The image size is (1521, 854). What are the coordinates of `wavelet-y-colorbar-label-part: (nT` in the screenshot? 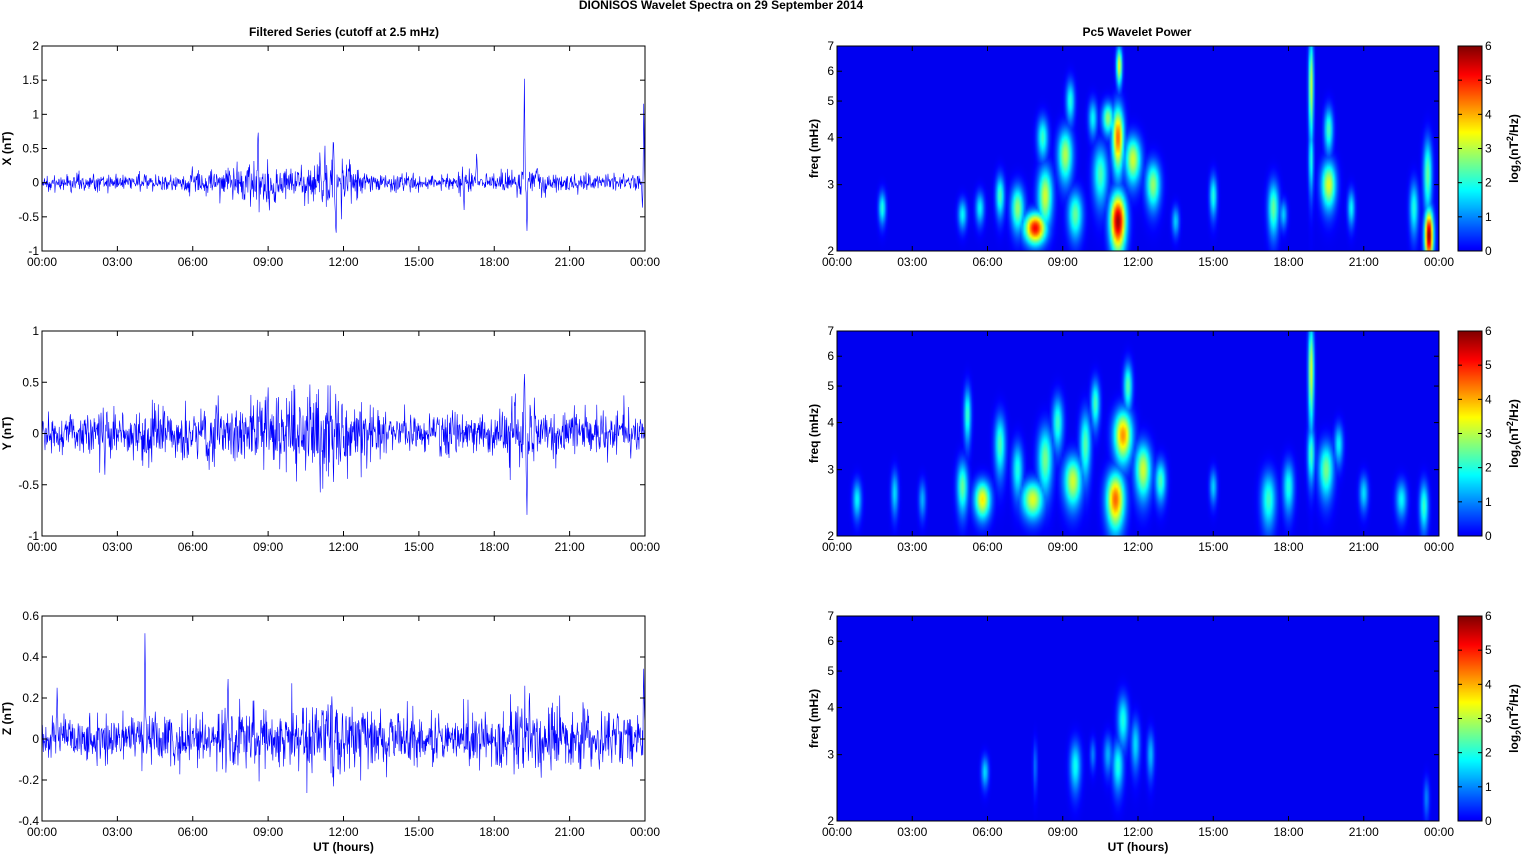 It's located at (1514, 435).